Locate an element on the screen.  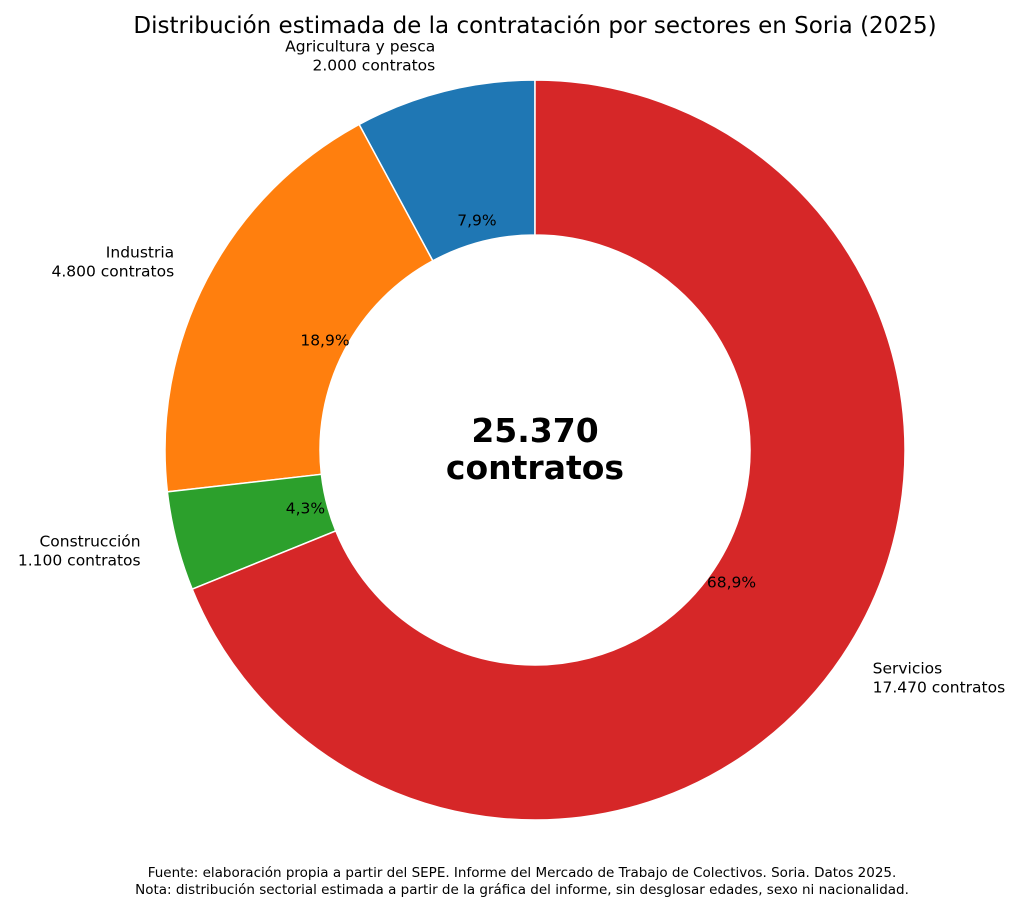
slice-percent-agricultura-y-pesca: 7,9% is located at coordinates (476, 220).